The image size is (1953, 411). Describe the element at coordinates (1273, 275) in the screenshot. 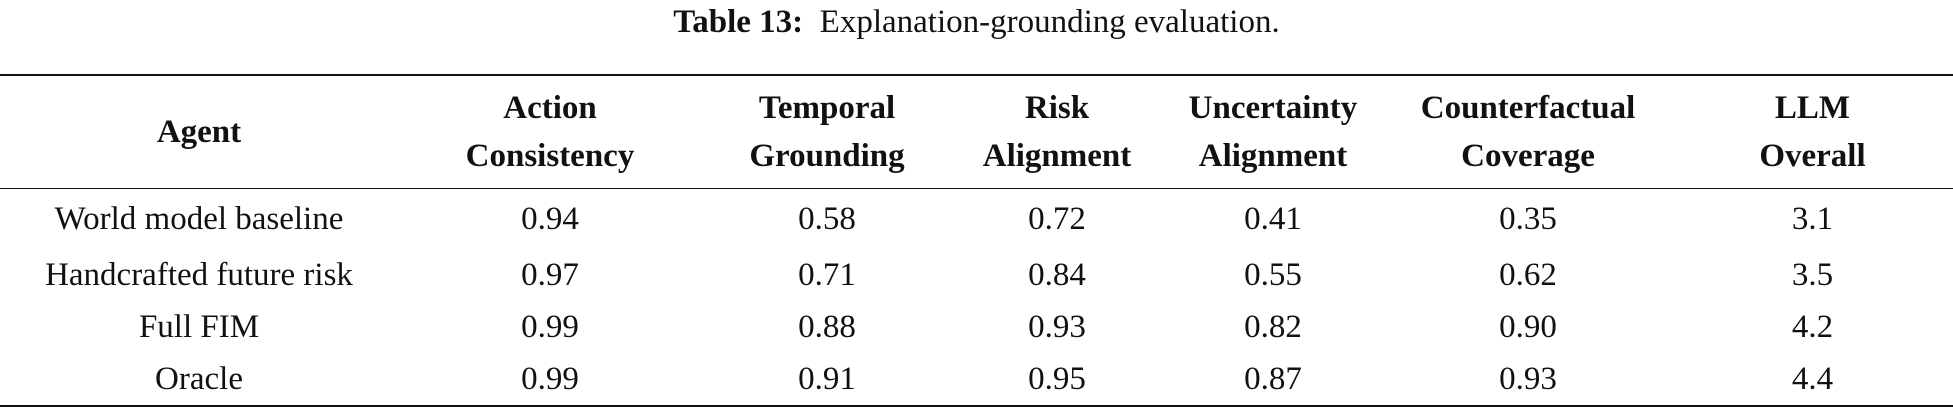

I see `uncertainty-alignment-cell: 0.55` at that location.